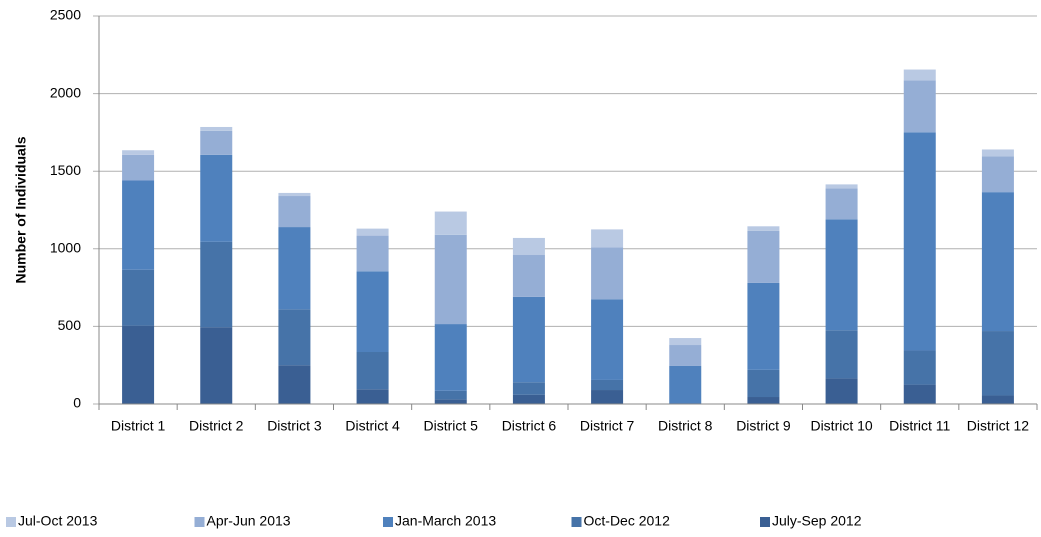 The image size is (1041, 537). Describe the element at coordinates (445, 521) in the screenshot. I see `legend-label: Jan-March 2013` at that location.